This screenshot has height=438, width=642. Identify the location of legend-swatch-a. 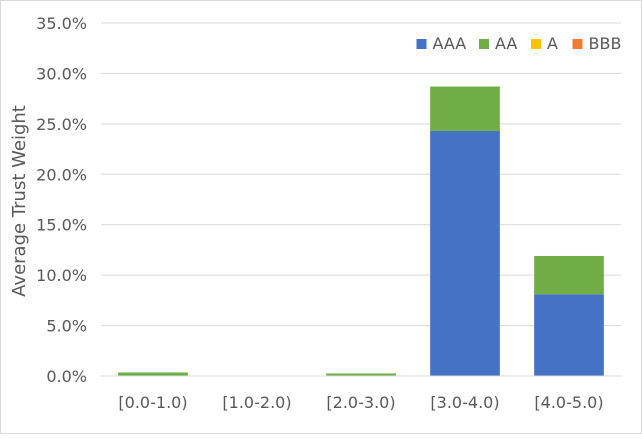
(536, 44).